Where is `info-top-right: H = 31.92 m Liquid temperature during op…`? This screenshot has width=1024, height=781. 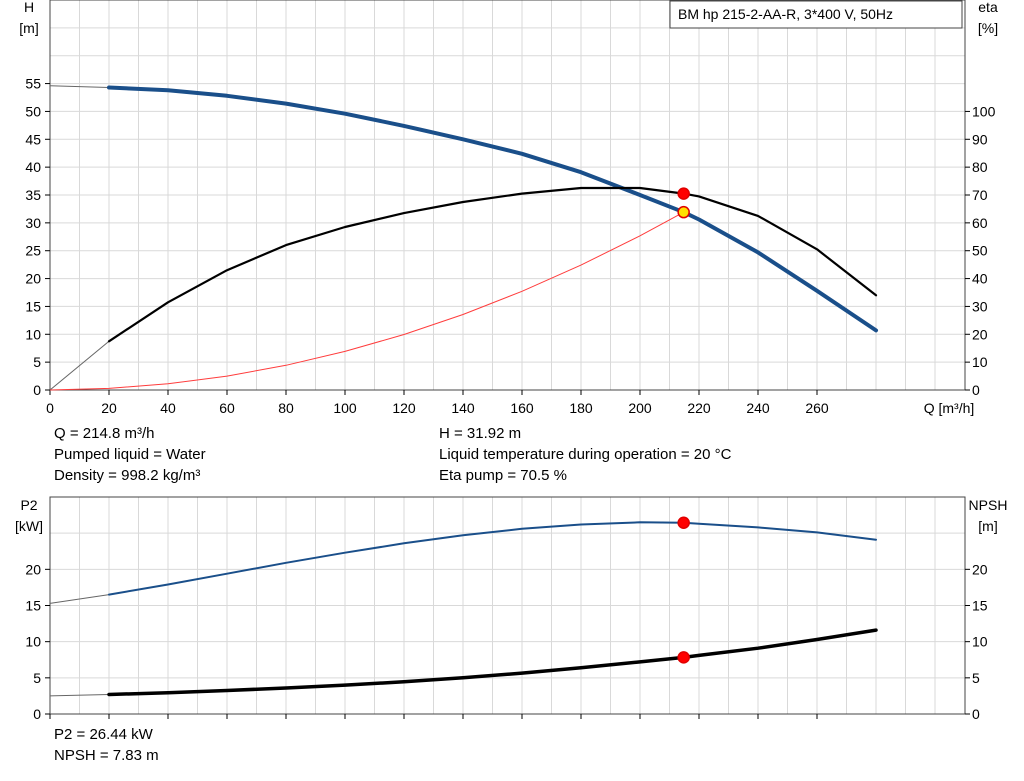
info-top-right: H = 31.92 m Liquid temperature during op… is located at coordinates (585, 454).